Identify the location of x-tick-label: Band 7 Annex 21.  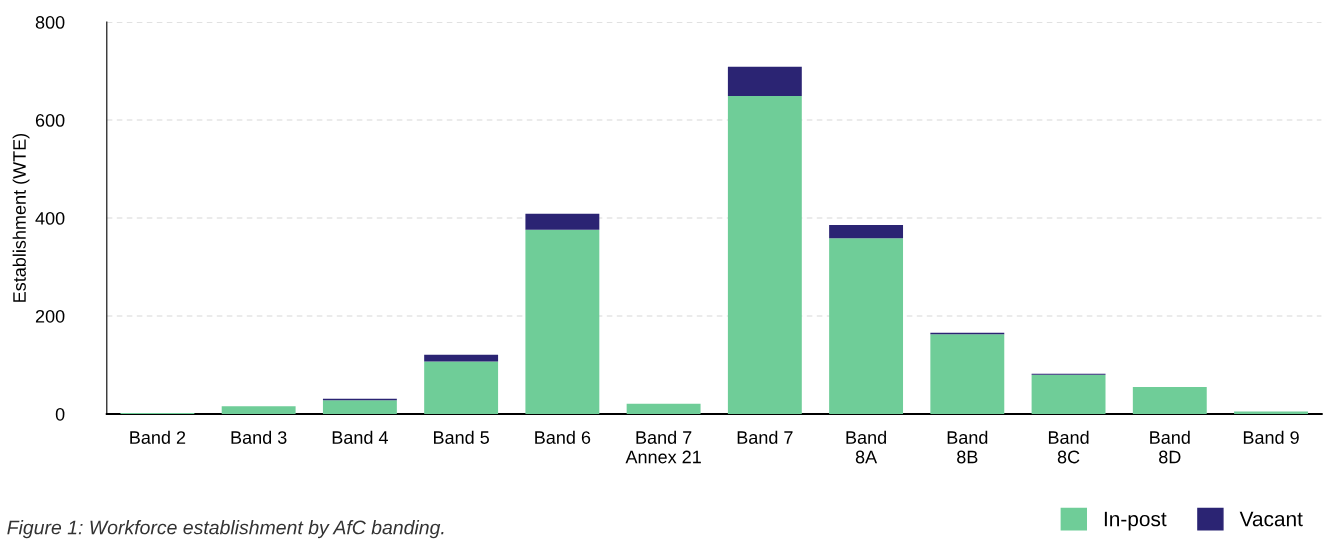
(663, 447).